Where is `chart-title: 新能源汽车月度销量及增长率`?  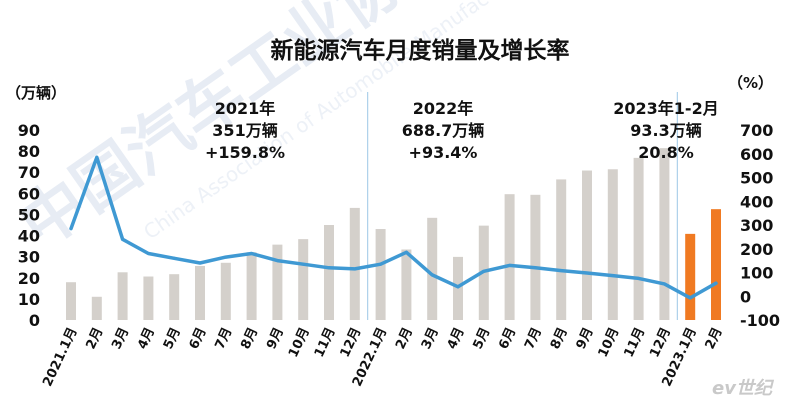
chart-title: 新能源汽车月度销量及增长率 is located at coordinates (420, 50).